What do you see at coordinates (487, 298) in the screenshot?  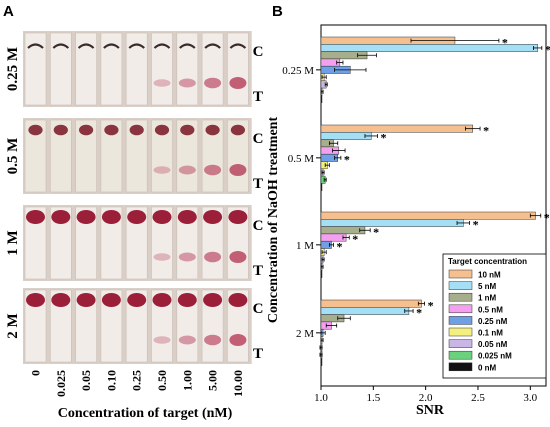 I see `legend-label: 1 nM` at bounding box center [487, 298].